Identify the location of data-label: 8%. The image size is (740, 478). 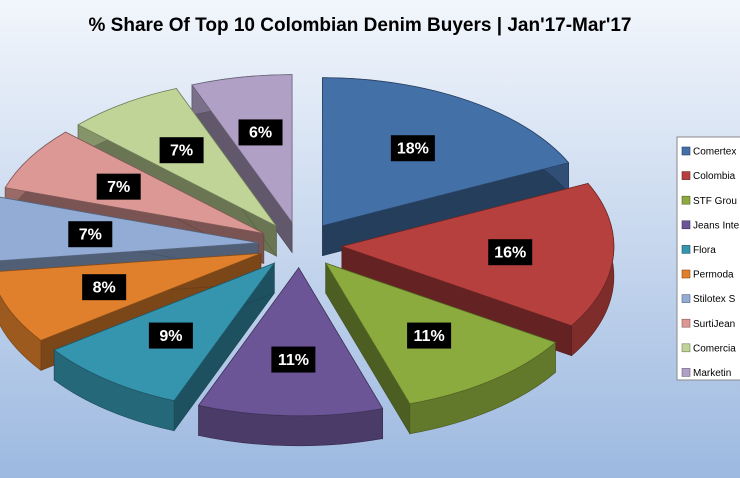
(104, 287).